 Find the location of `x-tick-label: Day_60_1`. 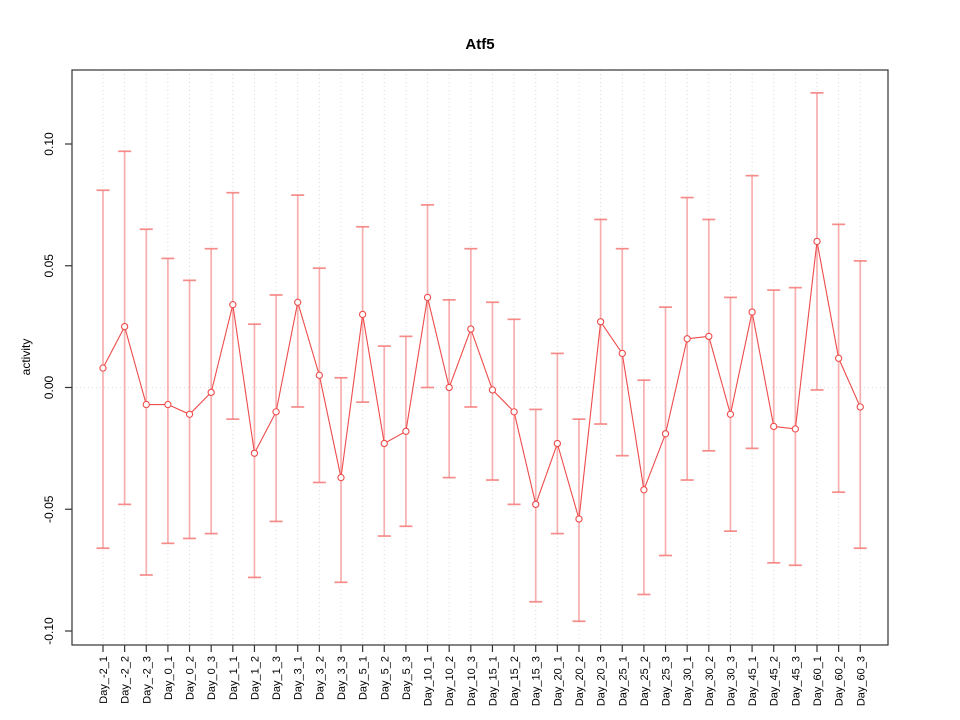

x-tick-label: Day_60_1 is located at coordinates (818, 681).